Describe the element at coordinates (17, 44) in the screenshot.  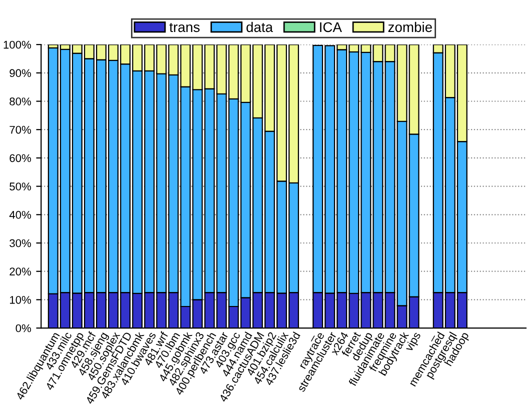
I see `y-tick-label: 100%` at that location.